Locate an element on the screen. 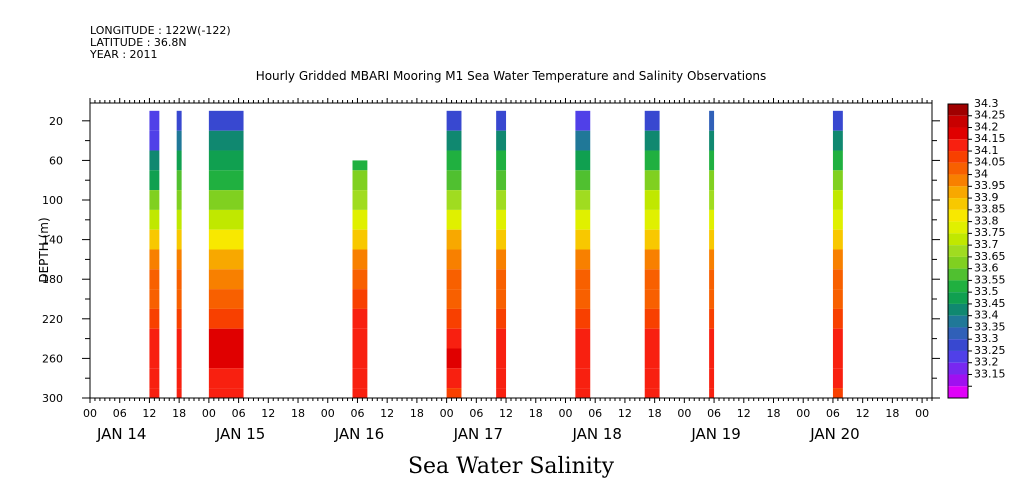 The image size is (1009, 504). colorbar-label: 33.9 is located at coordinates (986, 197).